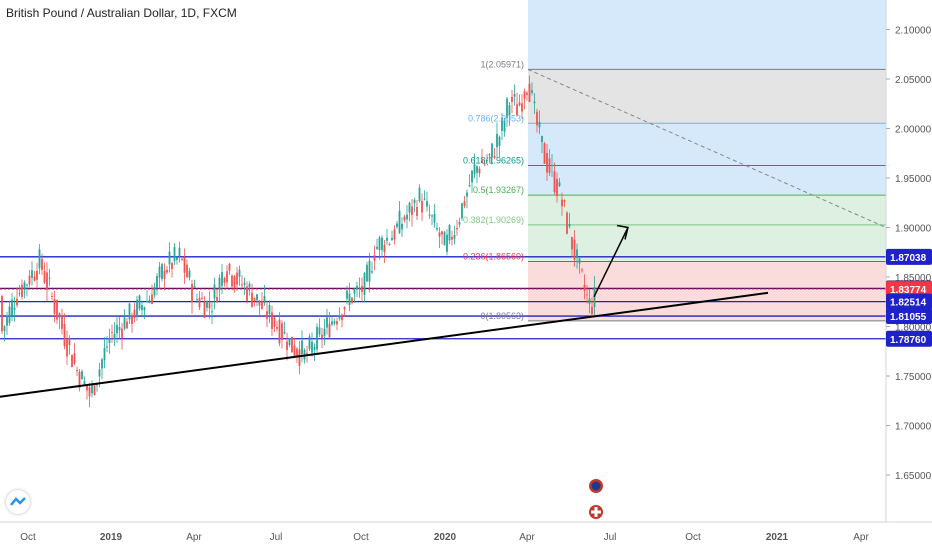 Image resolution: width=932 pixels, height=555 pixels. What do you see at coordinates (443, 298) in the screenshot?
I see `horizontal-lines` at bounding box center [443, 298].